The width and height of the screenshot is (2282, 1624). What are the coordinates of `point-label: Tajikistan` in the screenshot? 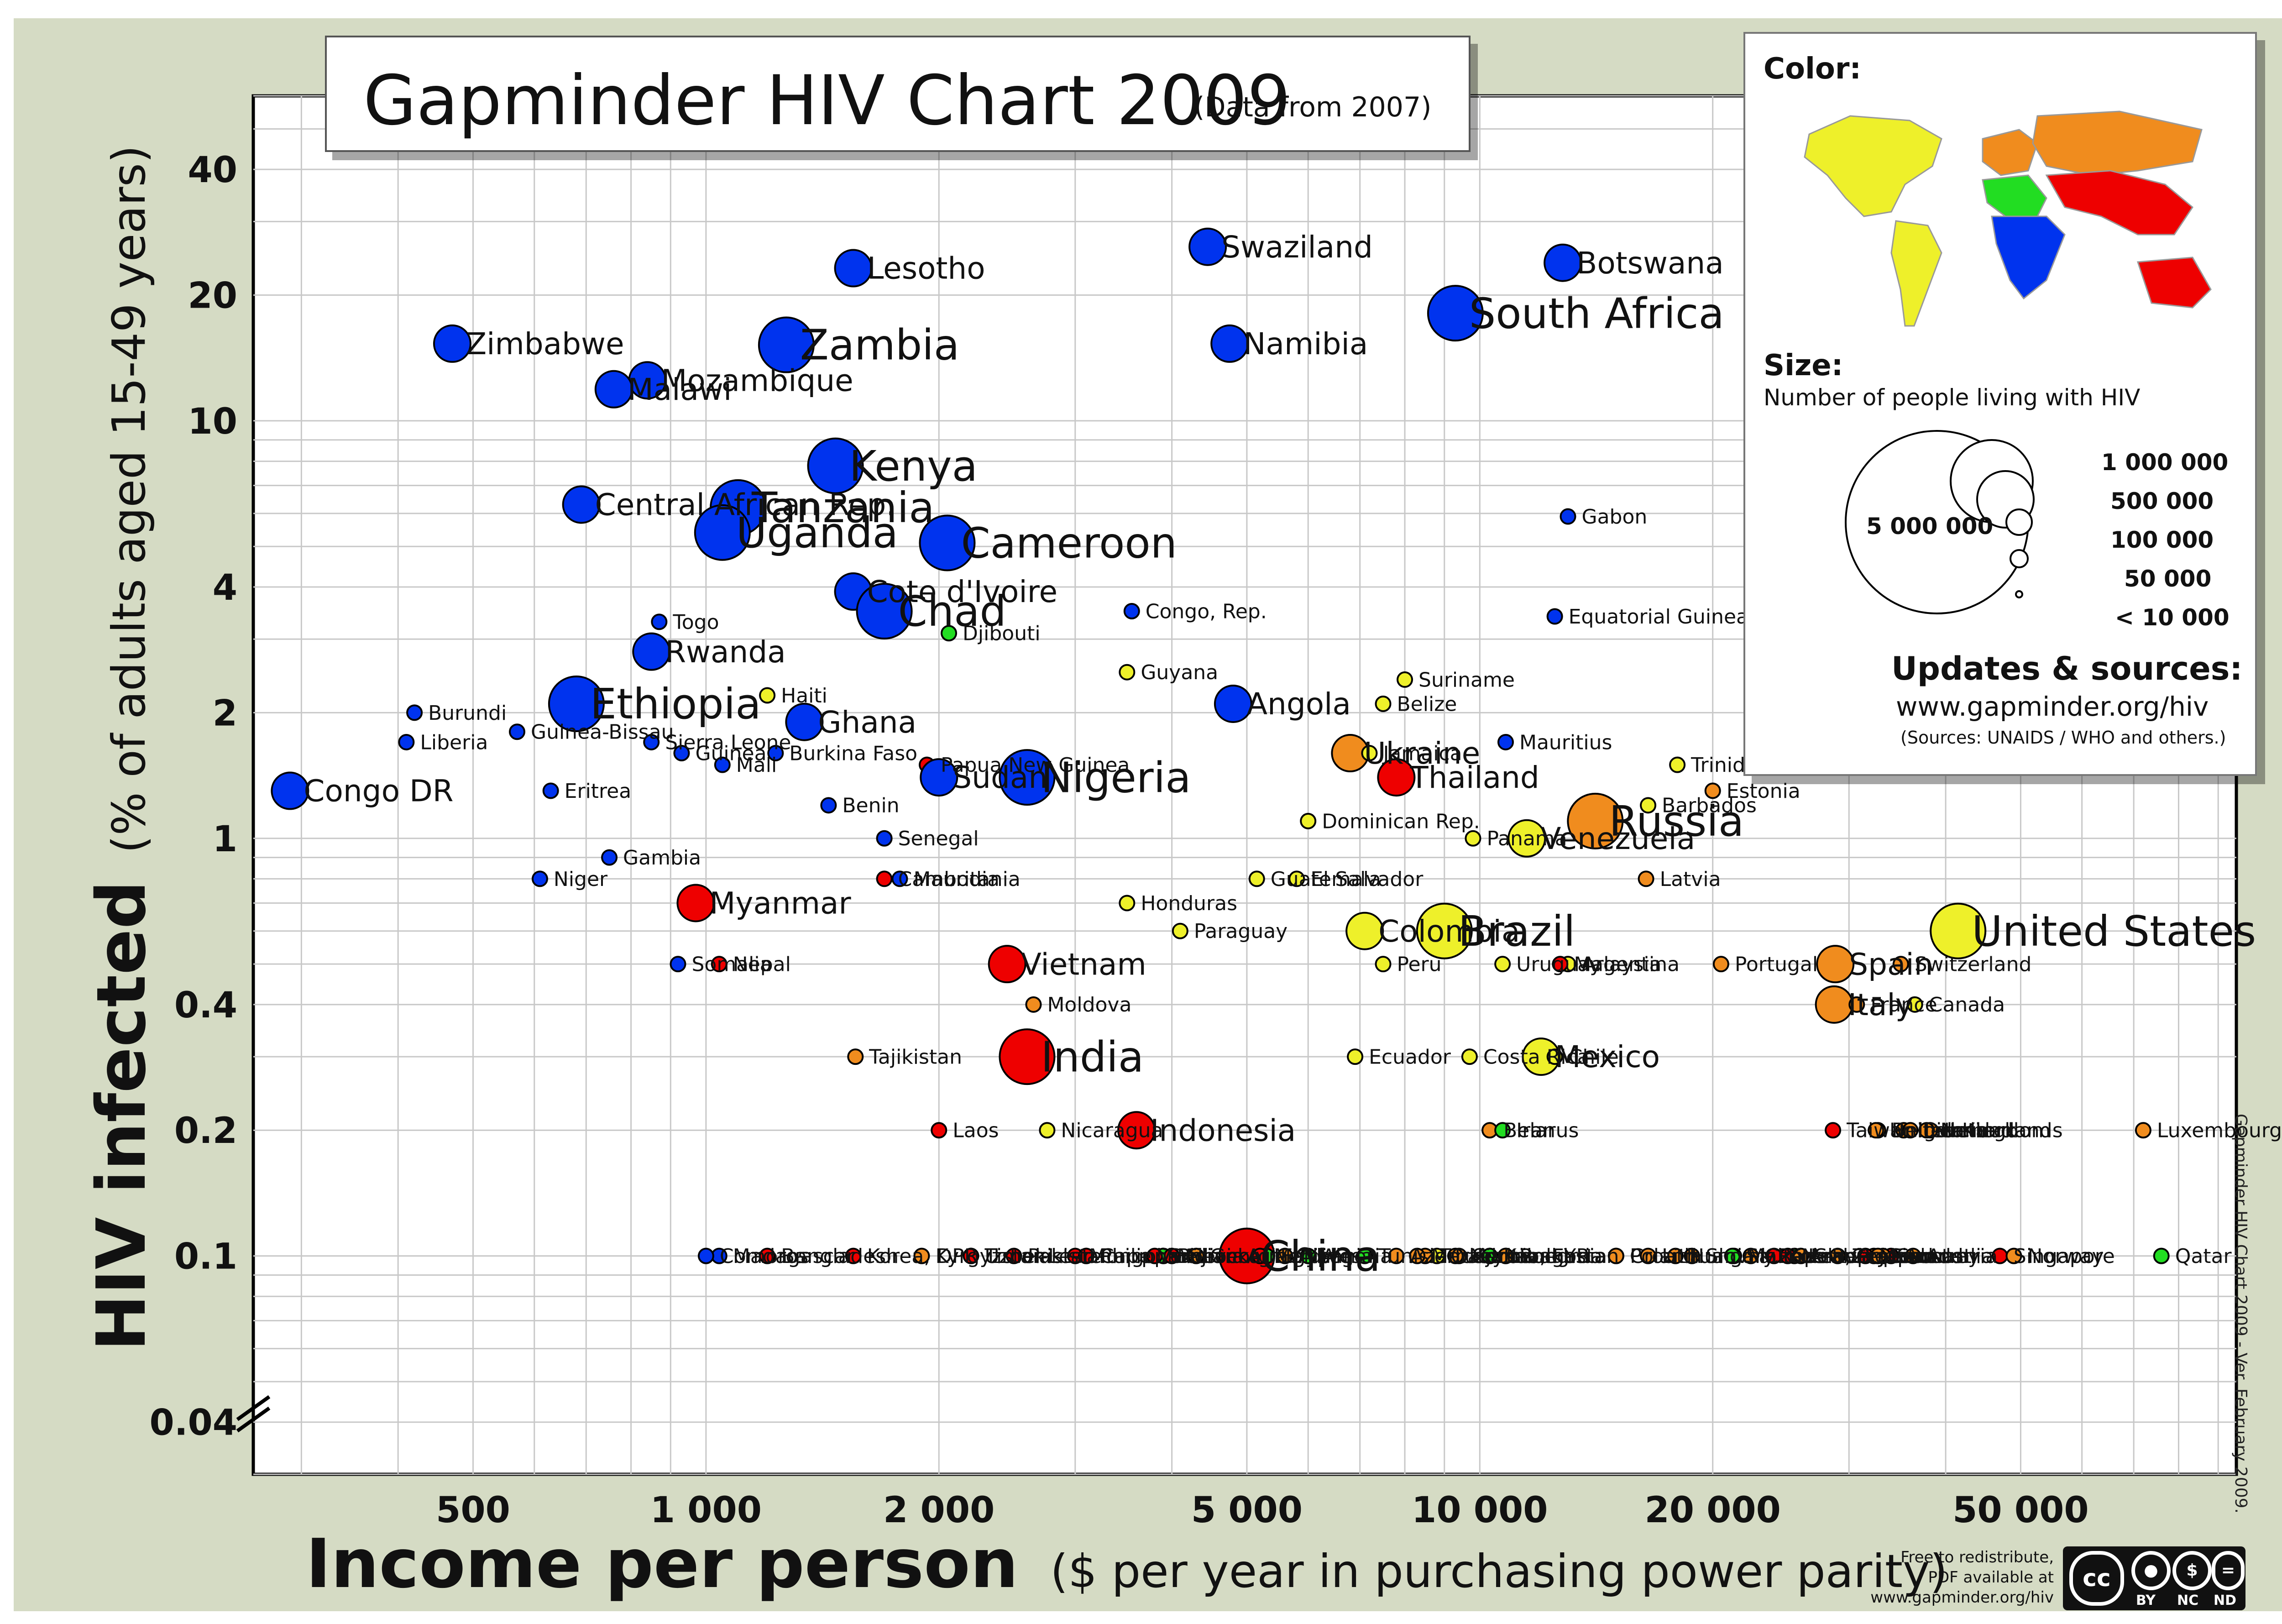 It's located at (915, 1057).